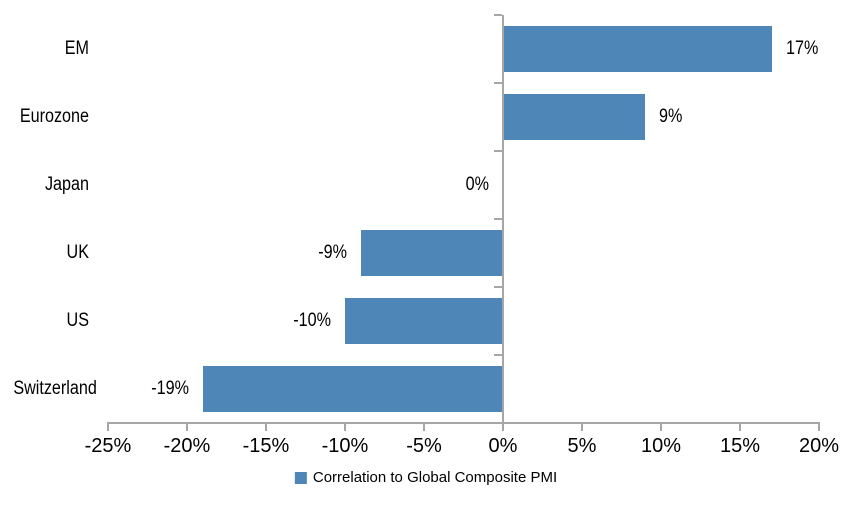 The height and width of the screenshot is (513, 852). I want to click on category-label-us: US, so click(77, 320).